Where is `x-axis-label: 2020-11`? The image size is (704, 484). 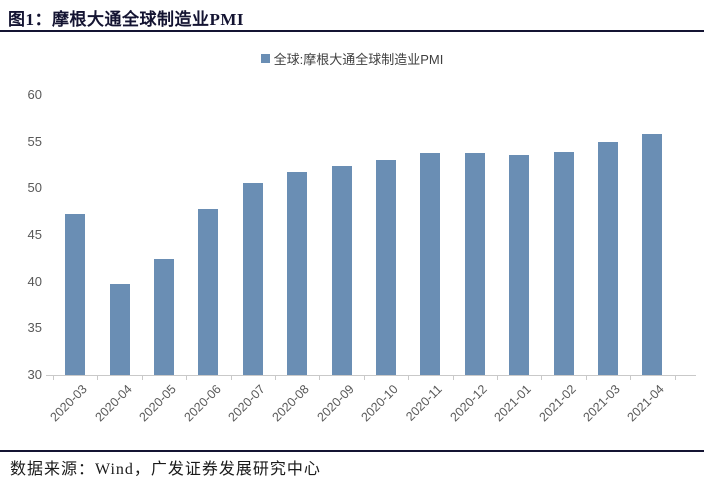
x-axis-label: 2020-11 is located at coordinates (424, 403).